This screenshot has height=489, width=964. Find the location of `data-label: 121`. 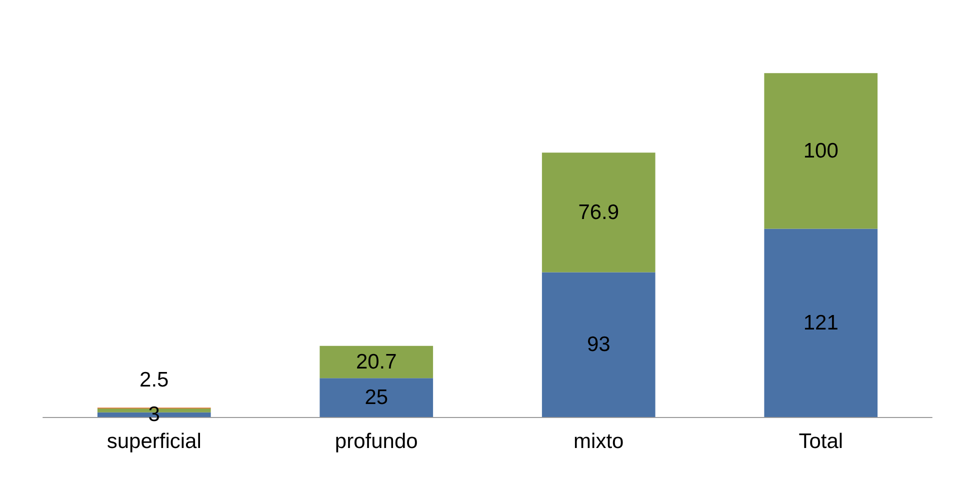

data-label: 121 is located at coordinates (820, 322).